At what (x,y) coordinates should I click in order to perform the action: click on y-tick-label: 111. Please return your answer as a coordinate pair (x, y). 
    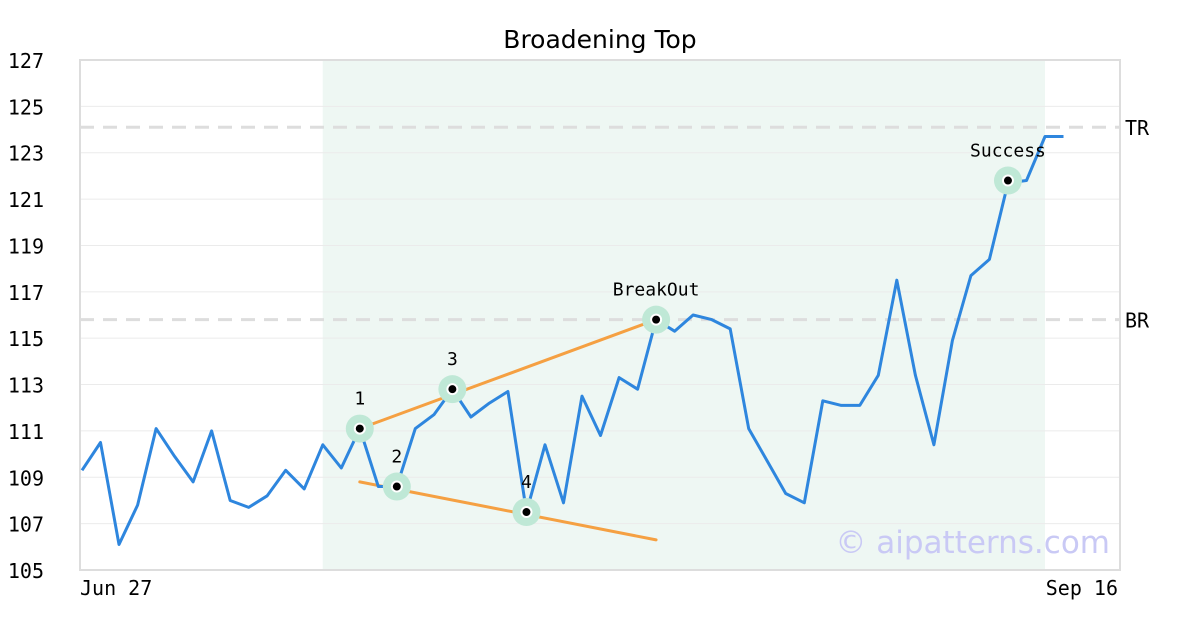
    Looking at the image, I should click on (26, 432).